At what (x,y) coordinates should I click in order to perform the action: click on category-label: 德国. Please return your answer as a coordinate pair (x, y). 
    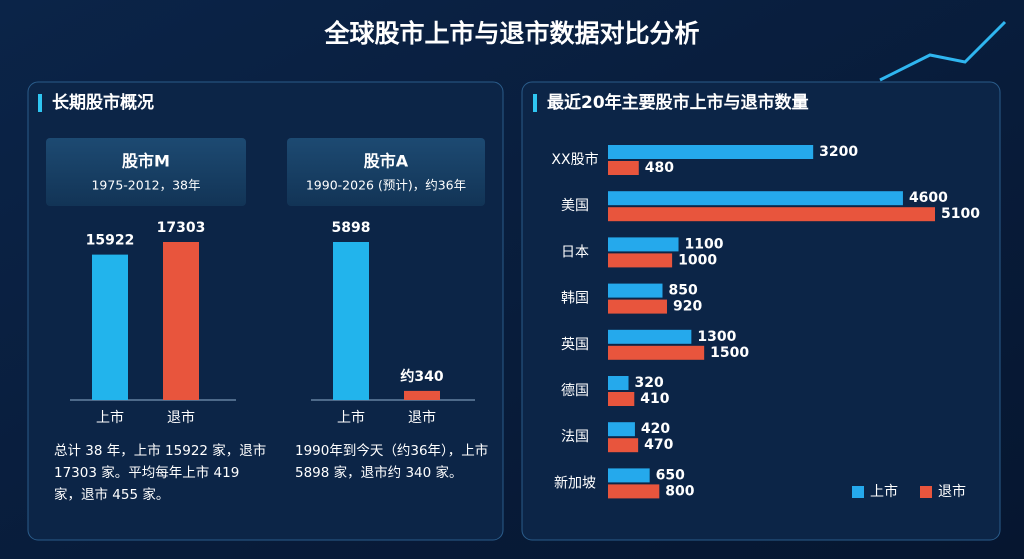
    Looking at the image, I should click on (575, 391).